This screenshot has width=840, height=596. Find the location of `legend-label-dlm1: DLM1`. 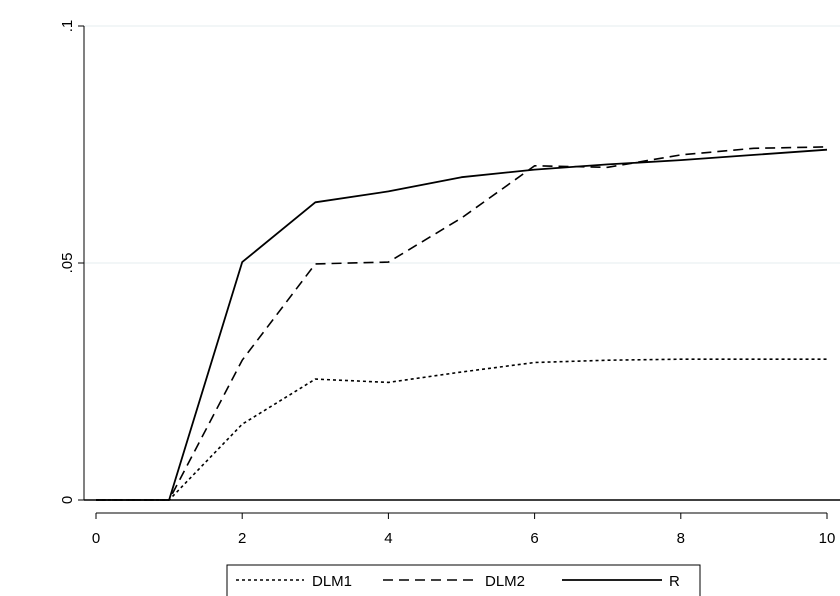

legend-label-dlm1: DLM1 is located at coordinates (332, 581).